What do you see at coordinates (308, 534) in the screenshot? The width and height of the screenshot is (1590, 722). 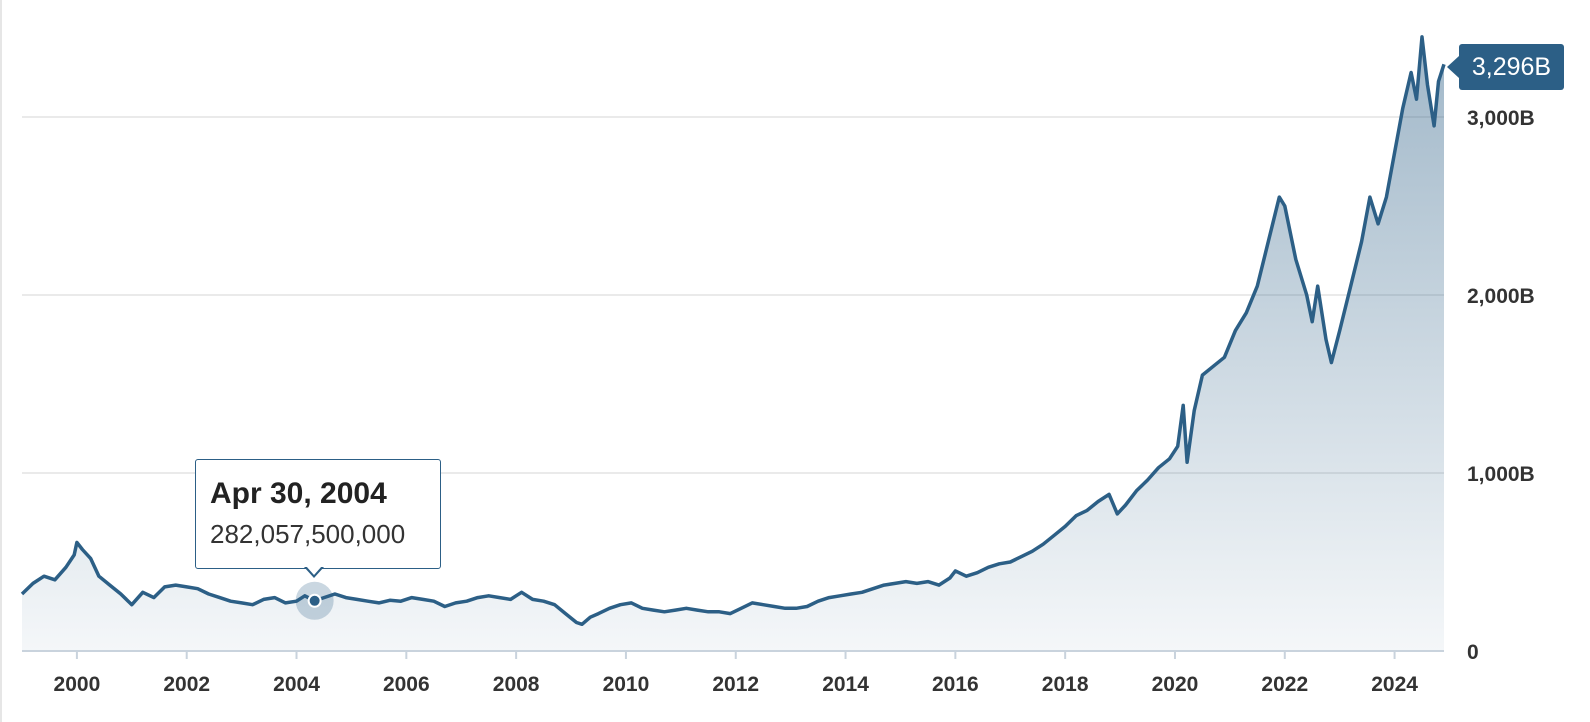 I see `tooltip-value: 282,057,500,000` at bounding box center [308, 534].